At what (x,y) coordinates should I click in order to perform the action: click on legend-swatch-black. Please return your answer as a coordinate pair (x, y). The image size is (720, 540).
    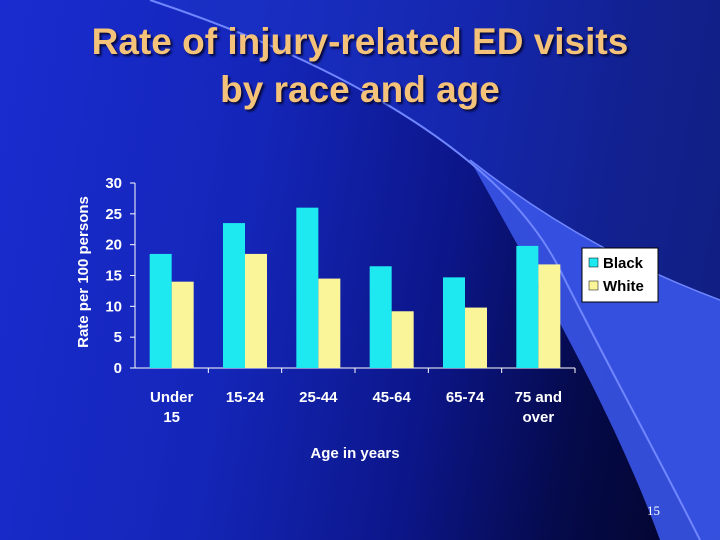
    Looking at the image, I should click on (593, 262).